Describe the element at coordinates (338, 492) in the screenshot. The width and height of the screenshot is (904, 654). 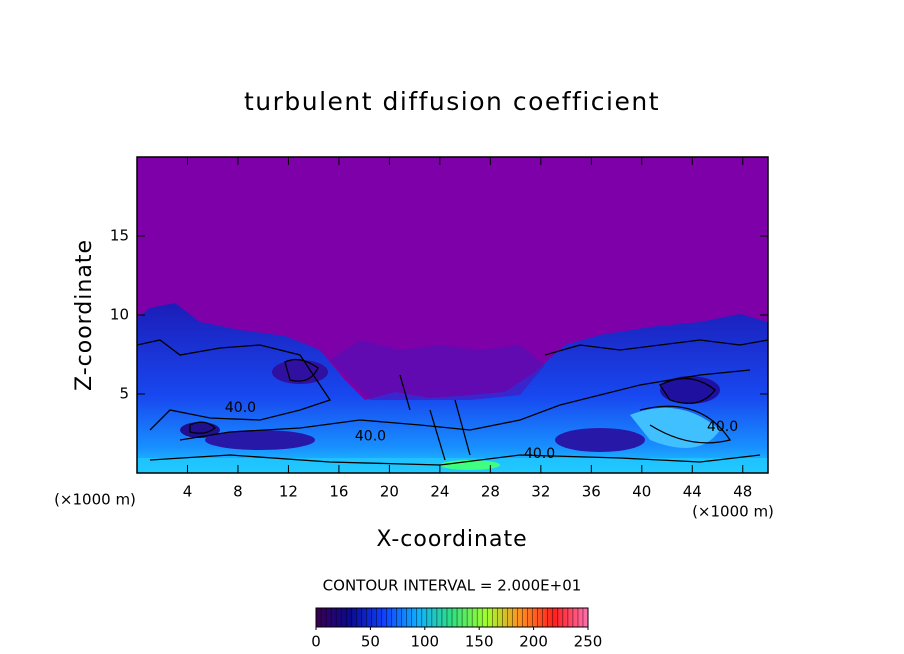
I see `x-tick-label: 16` at that location.